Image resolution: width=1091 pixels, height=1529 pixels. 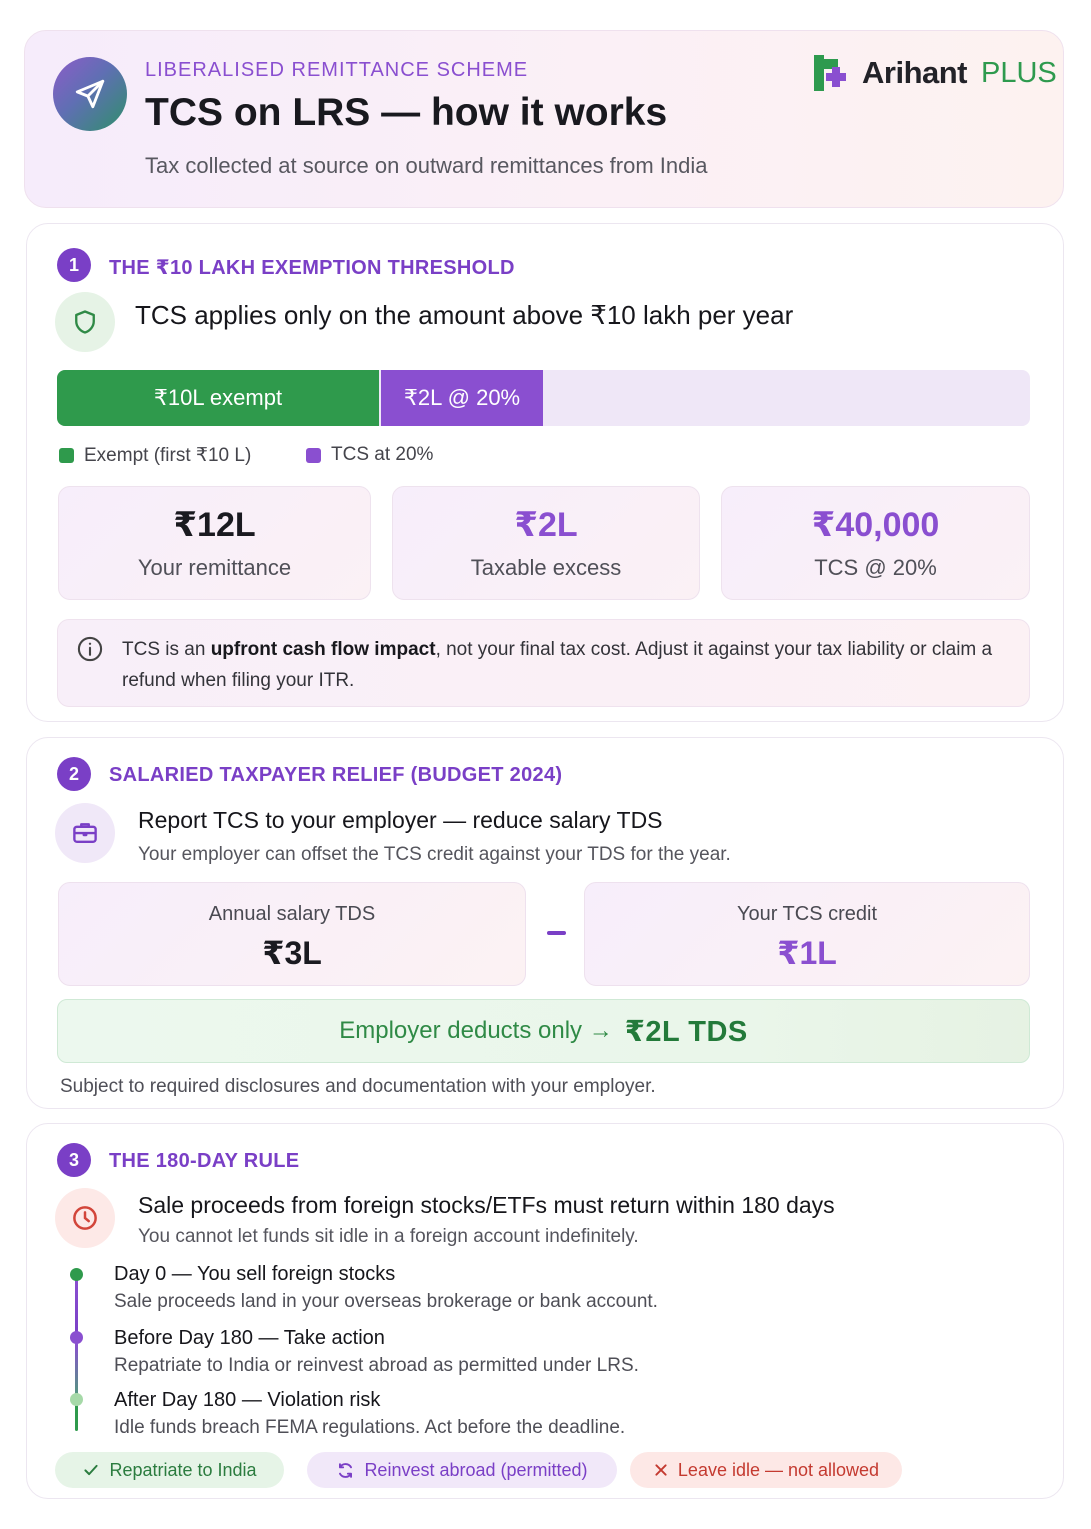 I want to click on stat-label: TCS @ 20%, so click(x=875, y=567).